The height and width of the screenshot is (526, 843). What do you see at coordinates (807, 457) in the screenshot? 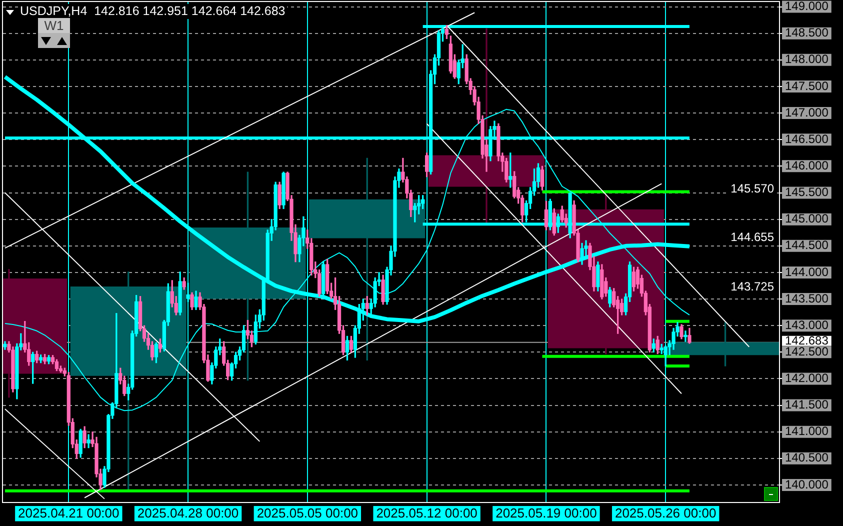
I see `y-tick-label: 140.500` at bounding box center [807, 457].